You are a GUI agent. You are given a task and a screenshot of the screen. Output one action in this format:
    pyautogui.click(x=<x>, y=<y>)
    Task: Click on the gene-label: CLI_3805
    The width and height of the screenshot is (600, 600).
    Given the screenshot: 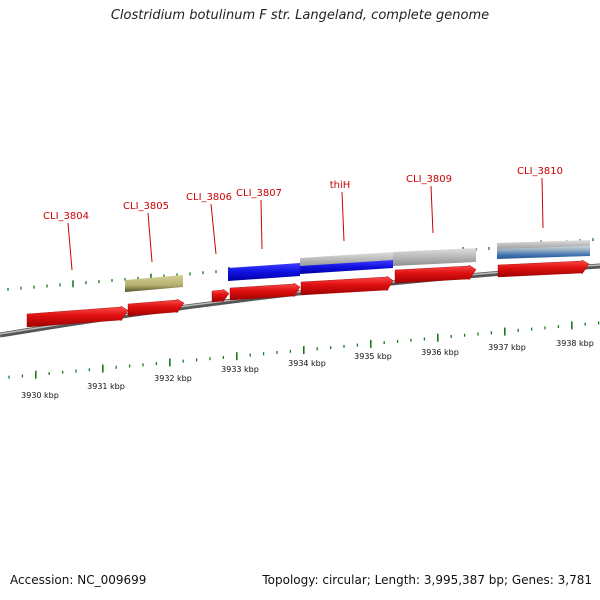 What is the action you would take?
    pyautogui.click(x=146, y=206)
    